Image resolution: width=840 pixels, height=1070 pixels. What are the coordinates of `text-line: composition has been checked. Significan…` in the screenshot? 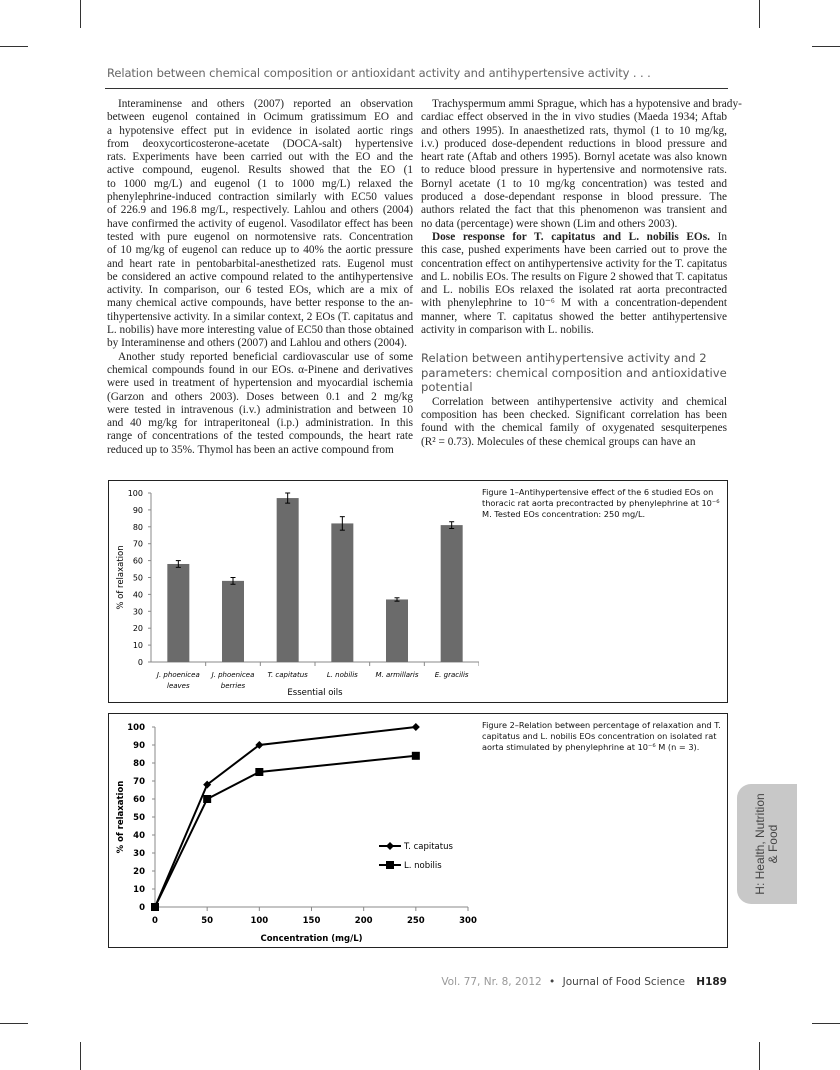 It's located at (574, 415).